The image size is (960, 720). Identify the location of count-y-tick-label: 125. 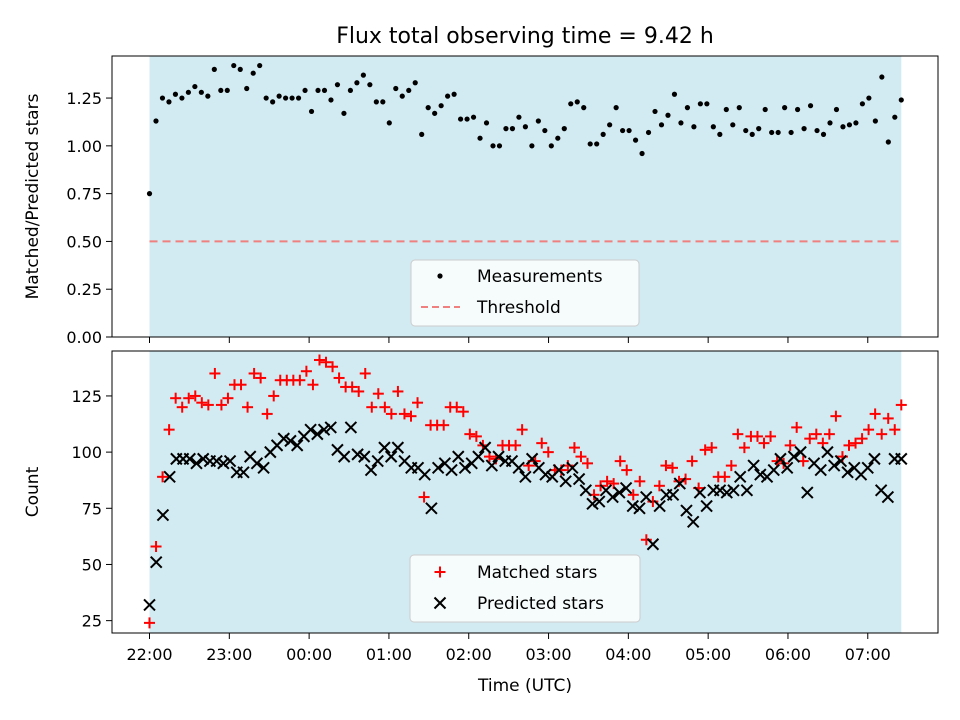
(86, 396).